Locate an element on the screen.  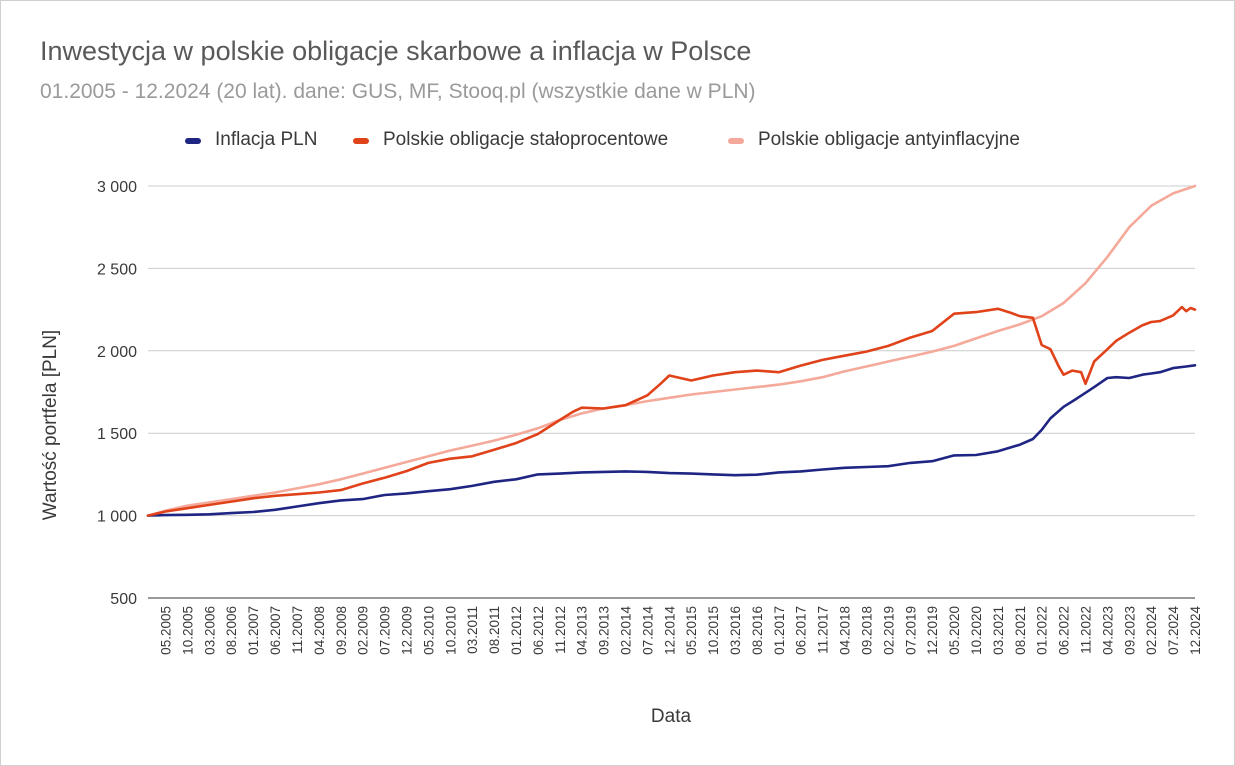
x-tick-label: 12.2019 is located at coordinates (932, 630).